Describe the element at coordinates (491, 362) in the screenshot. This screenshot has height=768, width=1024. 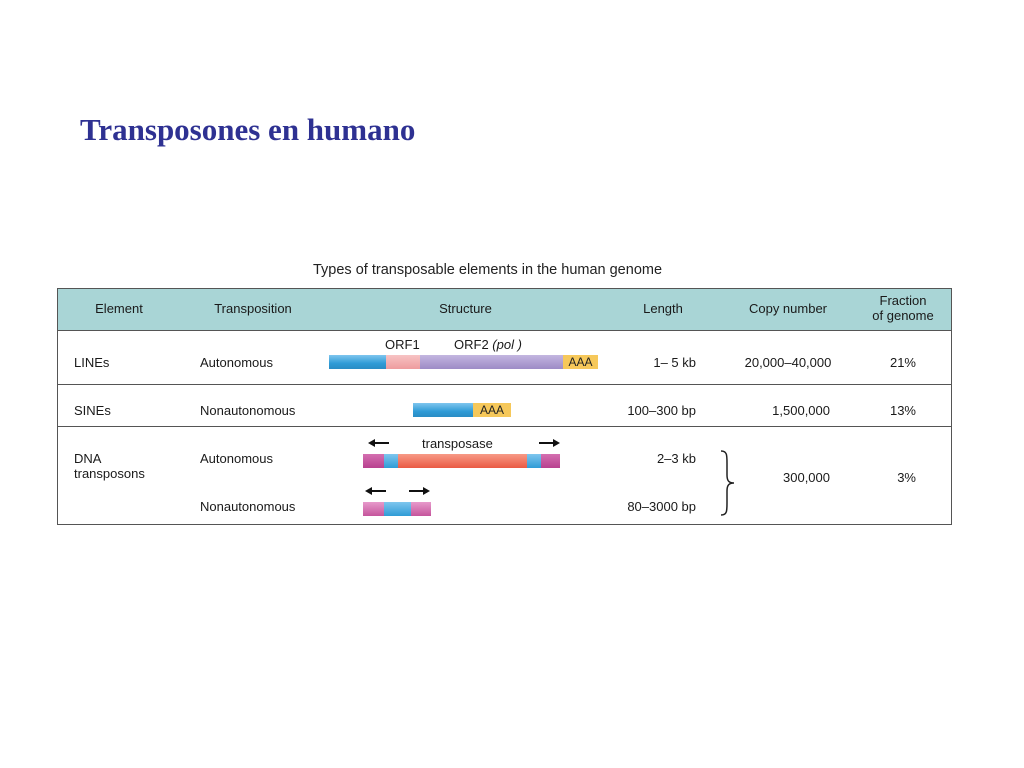
I see `lines-orf2-segment` at that location.